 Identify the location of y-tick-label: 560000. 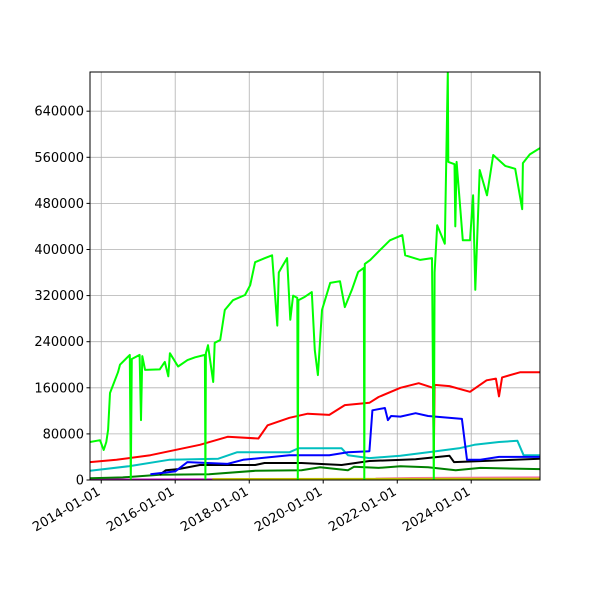
(59, 158).